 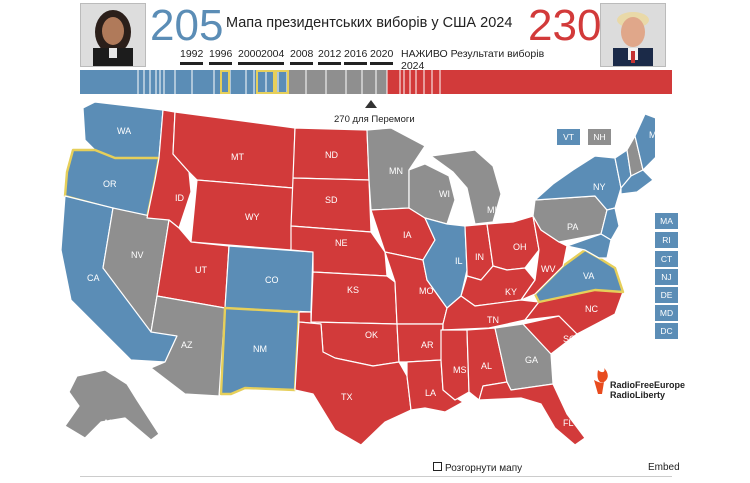 What do you see at coordinates (269, 279) in the screenshot?
I see `state-CO` at bounding box center [269, 279].